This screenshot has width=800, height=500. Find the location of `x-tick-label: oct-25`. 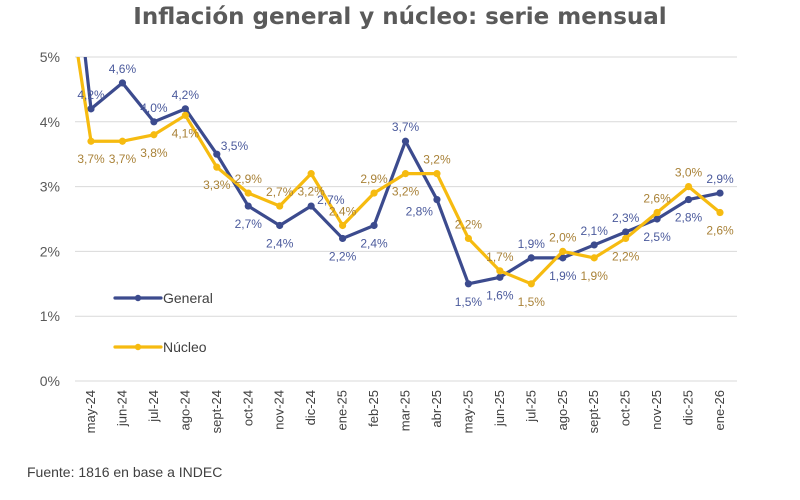

x-tick-label: oct-25 is located at coordinates (625, 408).